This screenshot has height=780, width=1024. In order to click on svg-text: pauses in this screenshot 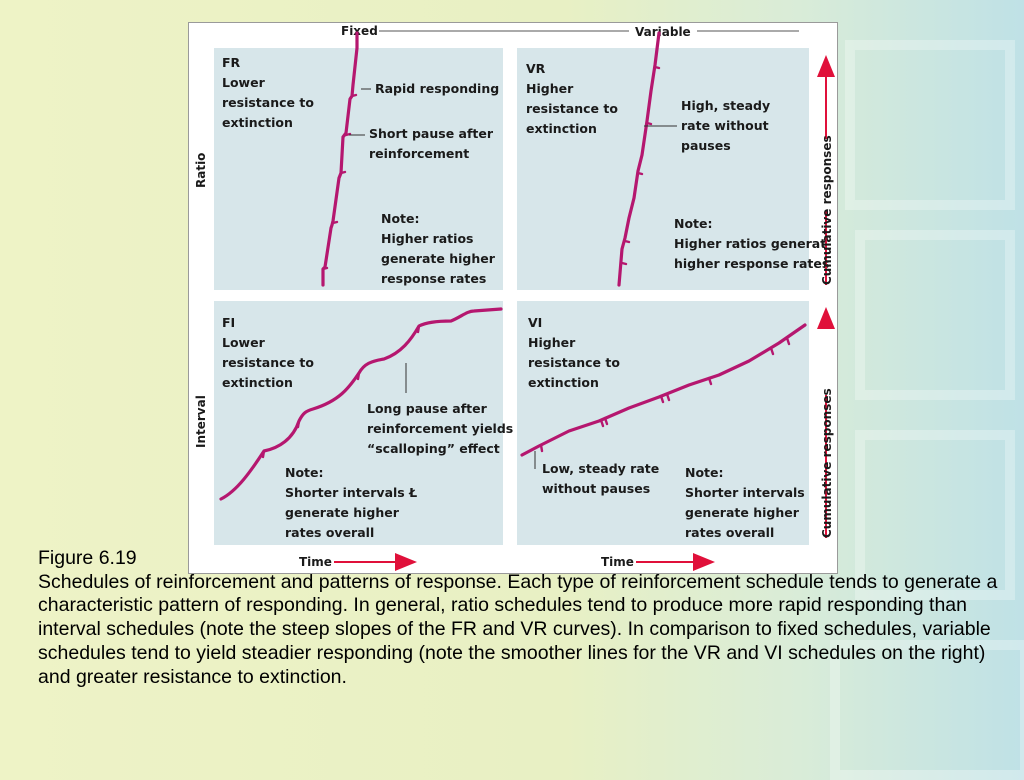, I will do `click(706, 145)`.